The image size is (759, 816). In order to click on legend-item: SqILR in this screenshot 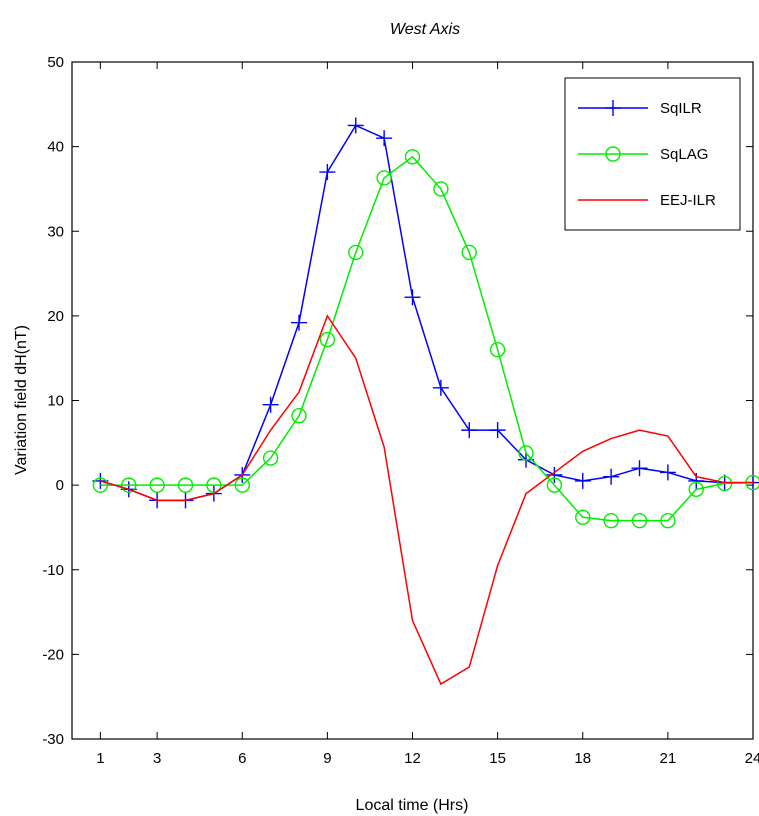, I will do `click(640, 108)`.